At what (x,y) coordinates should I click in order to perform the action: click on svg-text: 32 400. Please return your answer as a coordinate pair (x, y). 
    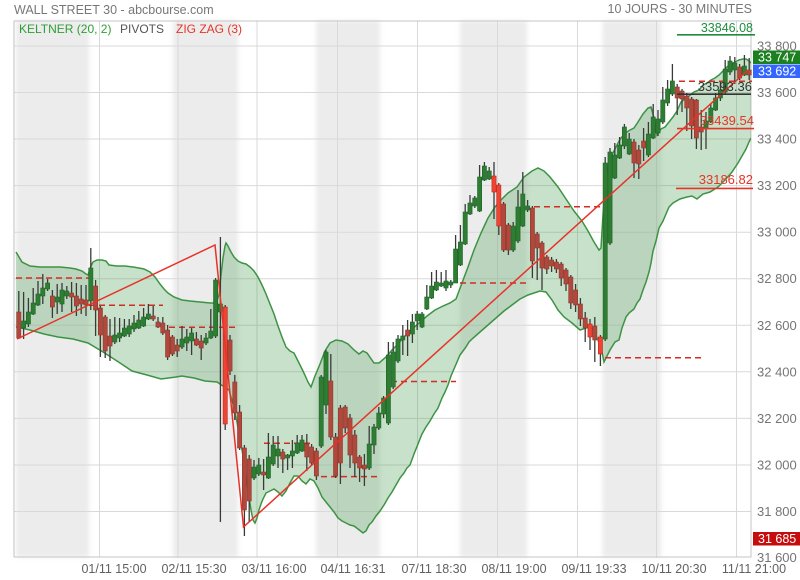
    Looking at the image, I should click on (777, 371).